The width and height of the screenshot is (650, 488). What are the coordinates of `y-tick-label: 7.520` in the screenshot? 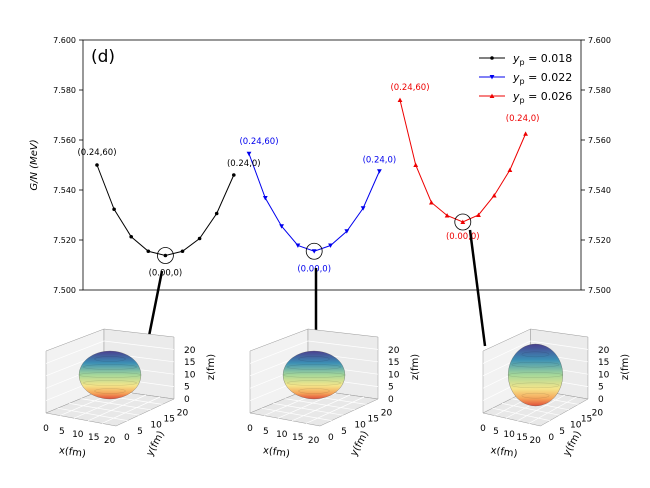 It's located at (64, 240).